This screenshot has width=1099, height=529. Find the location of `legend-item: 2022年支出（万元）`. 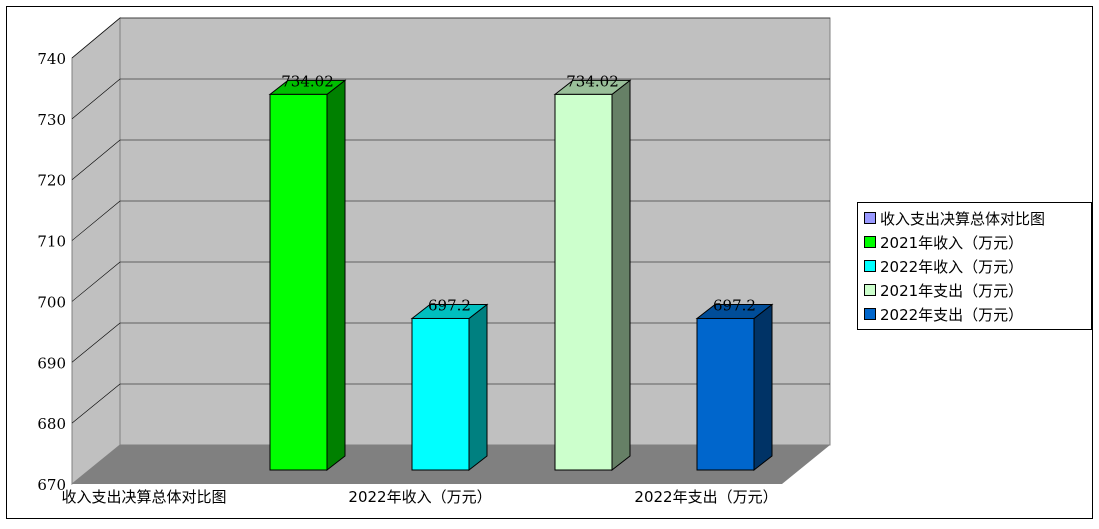

legend-item: 2022年支出（万元） is located at coordinates (974, 314).